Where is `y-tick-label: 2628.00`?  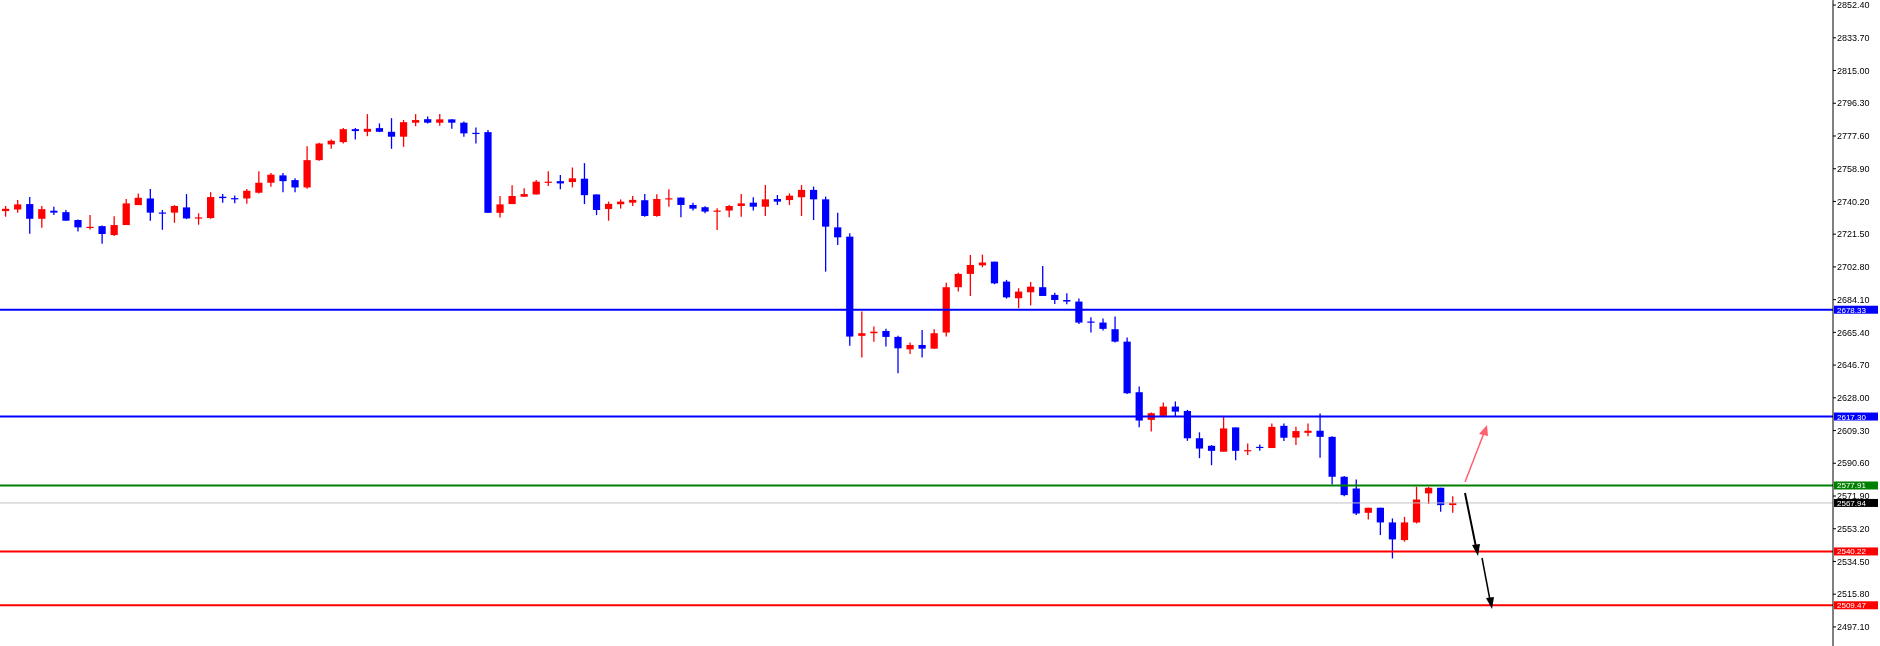 y-tick-label: 2628.00 is located at coordinates (1853, 398).